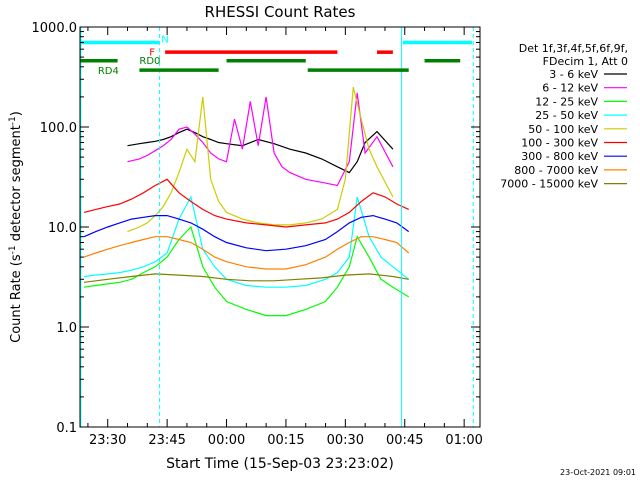 This screenshot has height=480, width=640. Describe the element at coordinates (13, 249) in the screenshot. I see `y-axis-label-sup1: -1` at that location.